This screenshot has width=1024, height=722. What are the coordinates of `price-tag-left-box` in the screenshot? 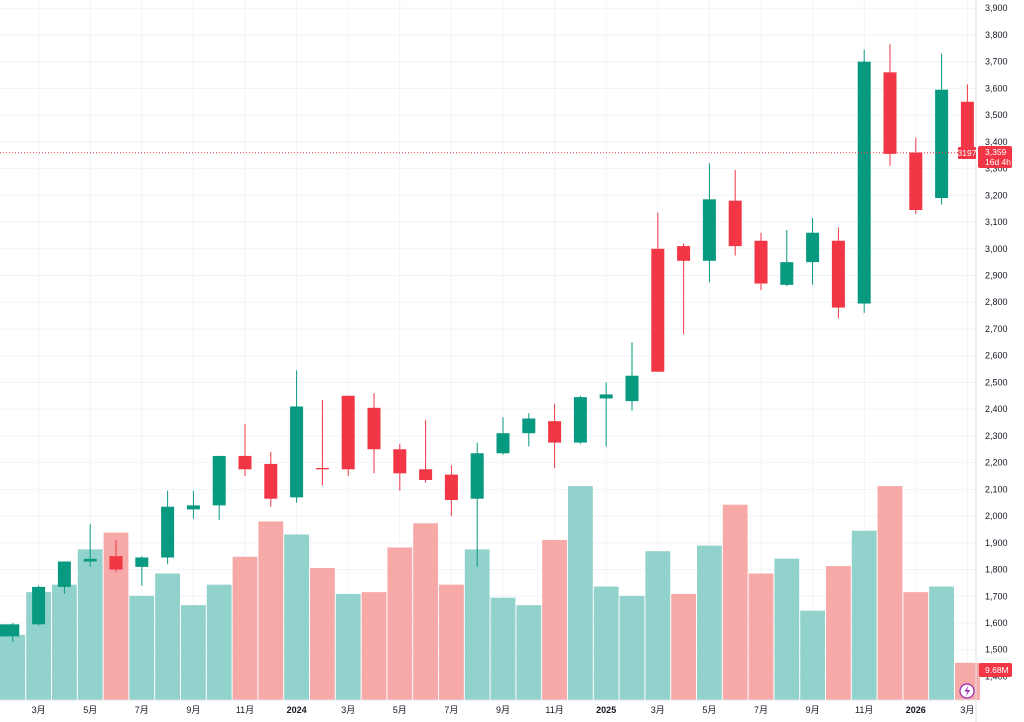 It's located at (967, 153).